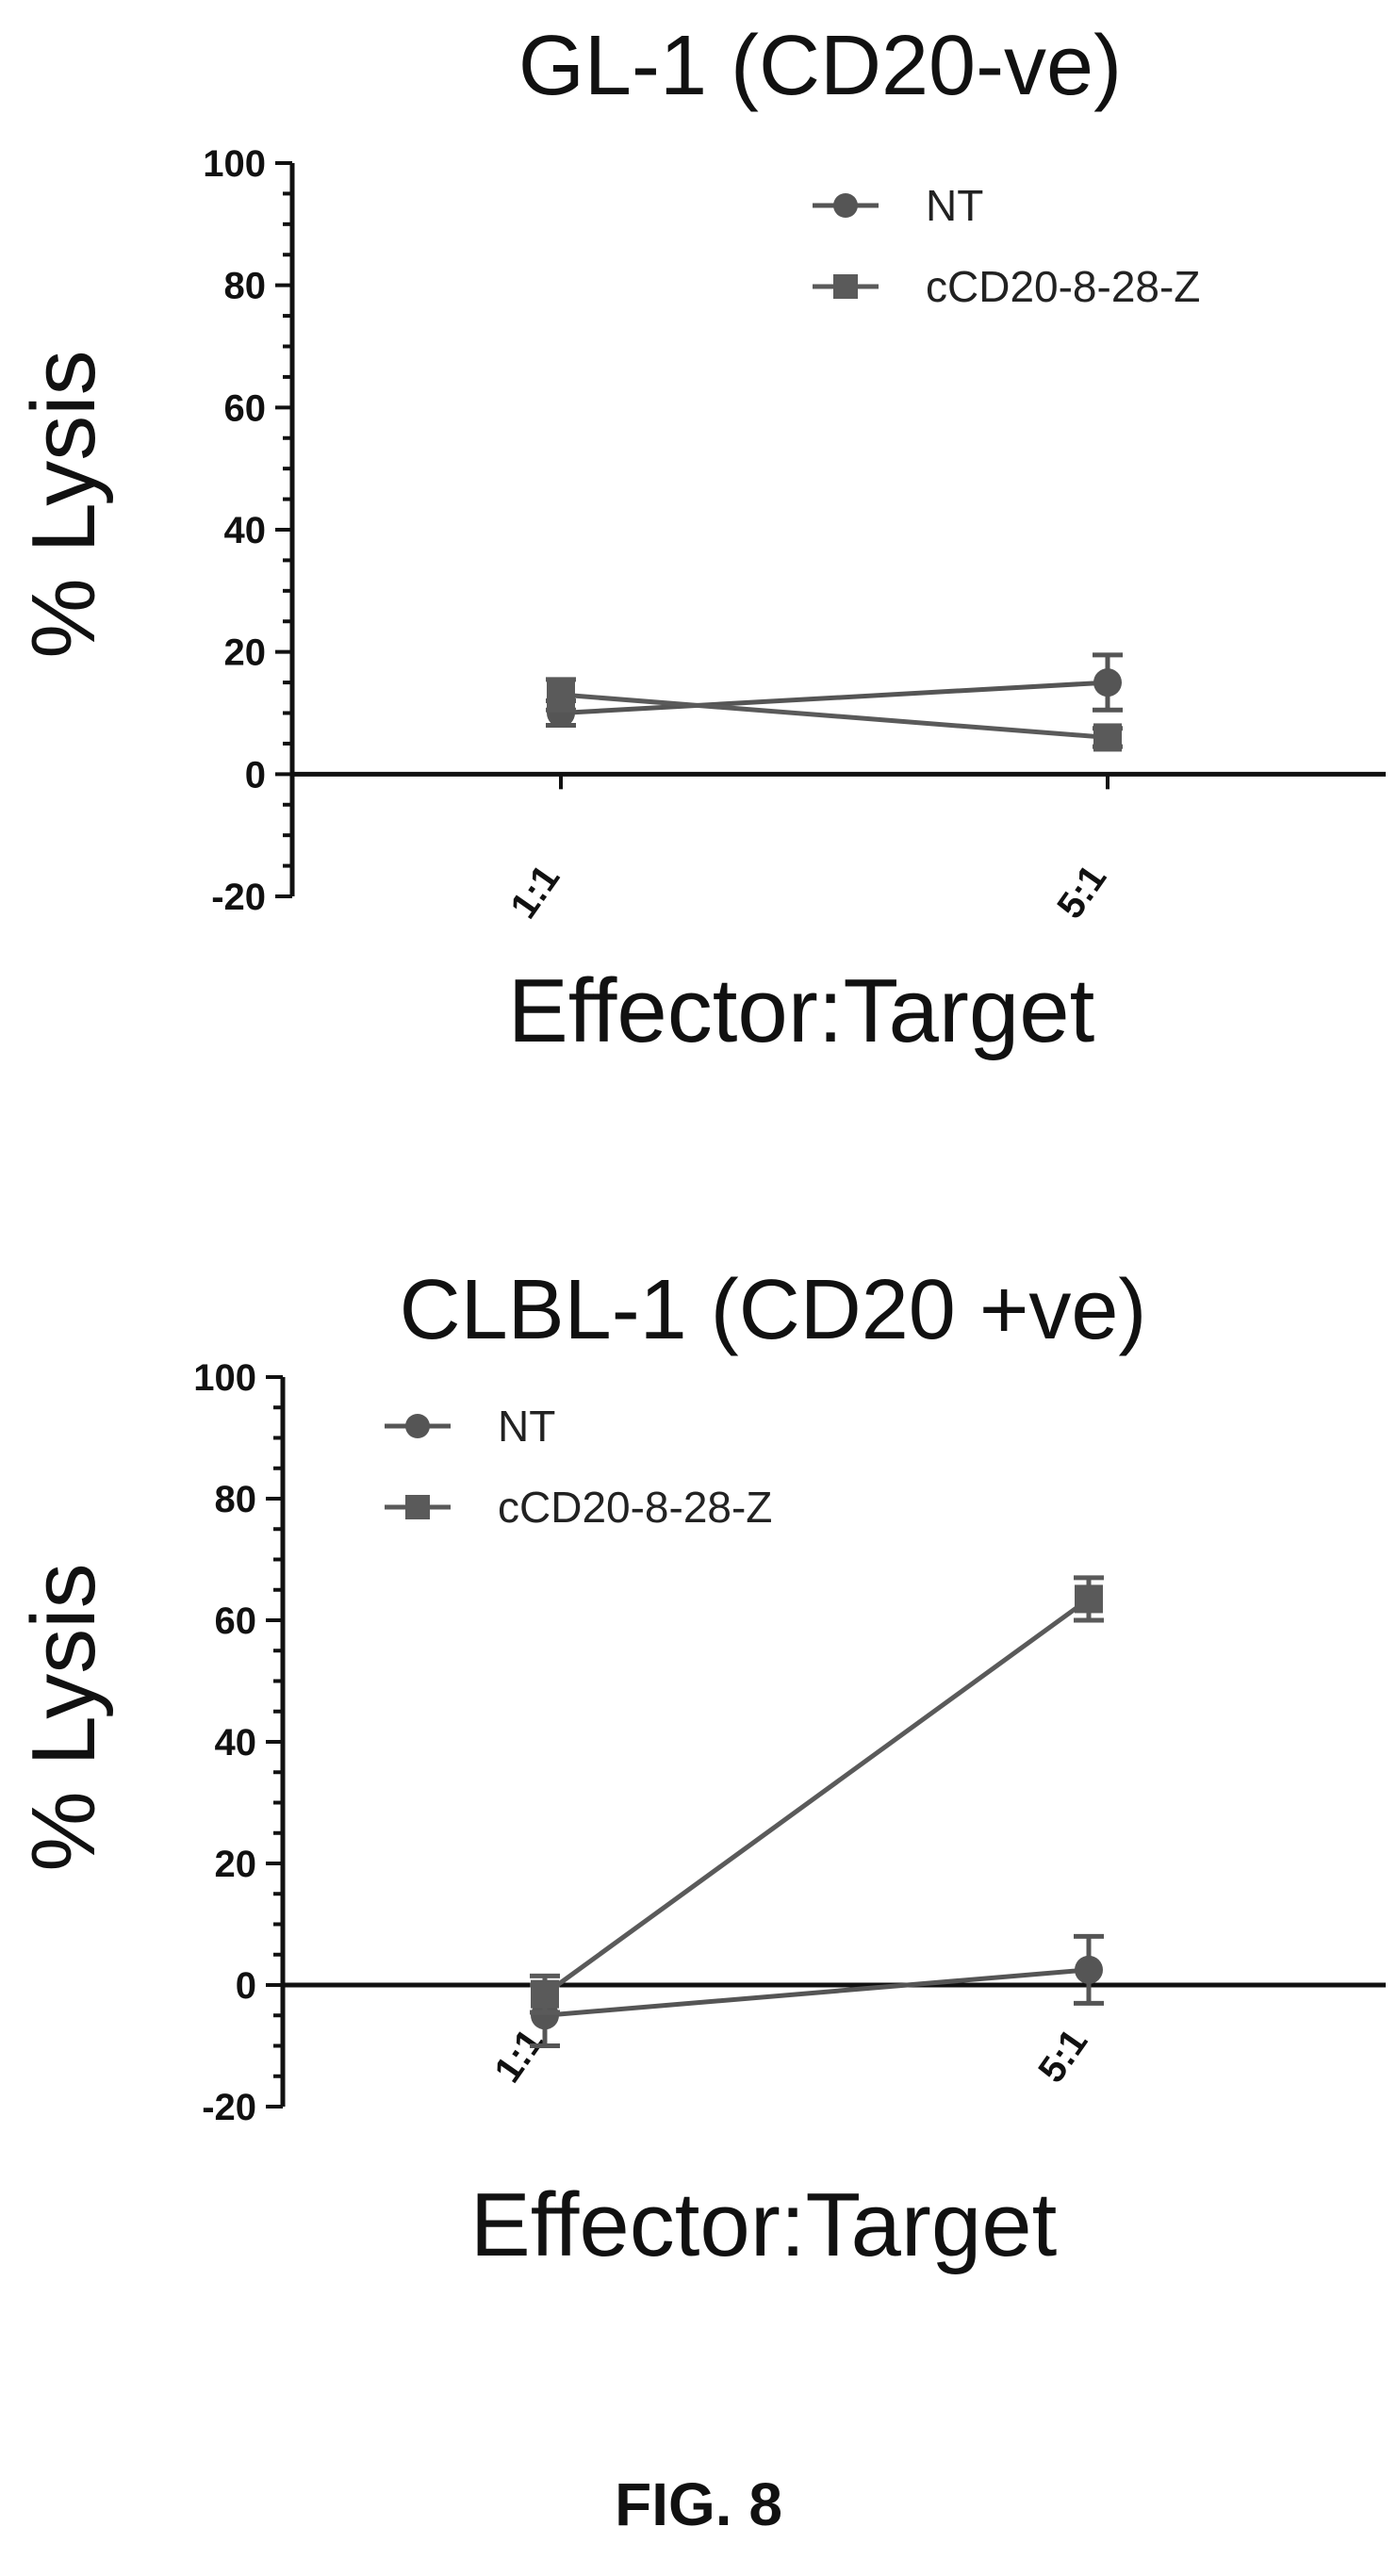  What do you see at coordinates (820, 66) in the screenshot?
I see `chart-title: GL-1 (CD20-ve)` at bounding box center [820, 66].